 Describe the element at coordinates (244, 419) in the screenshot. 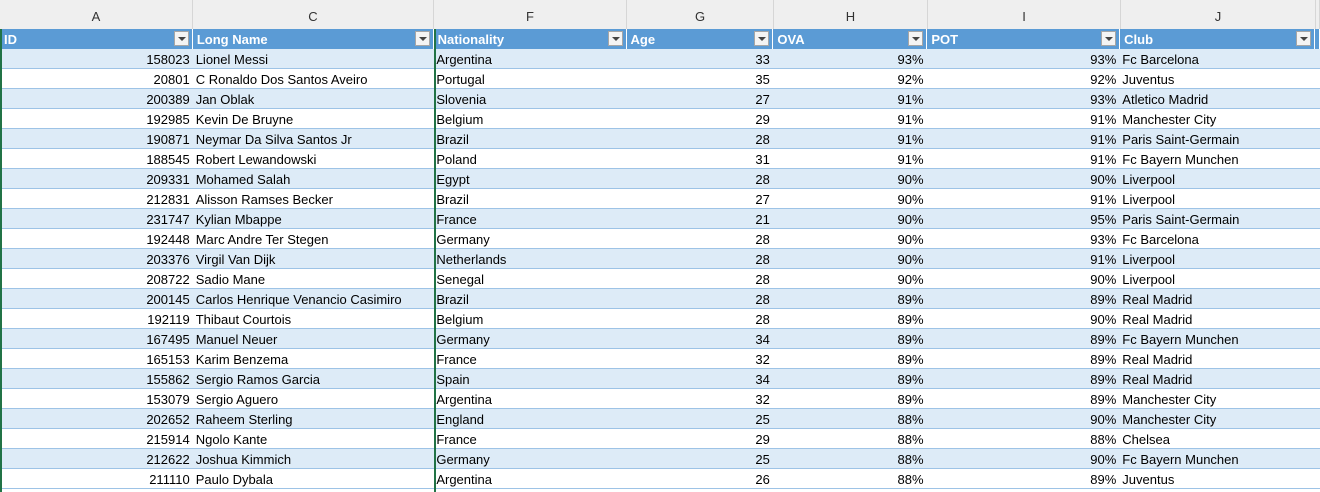

I see `cell-long-name: Raheem Sterling` at that location.